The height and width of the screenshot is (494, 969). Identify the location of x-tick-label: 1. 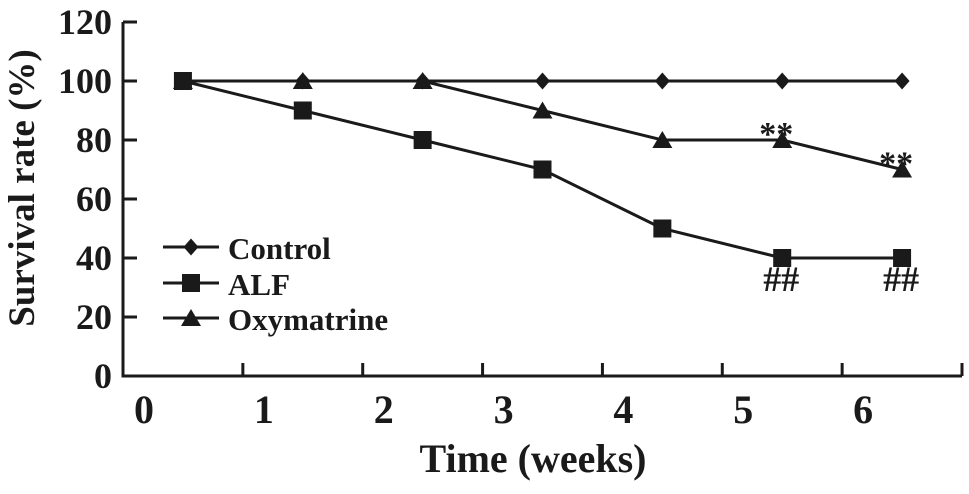
(264, 409).